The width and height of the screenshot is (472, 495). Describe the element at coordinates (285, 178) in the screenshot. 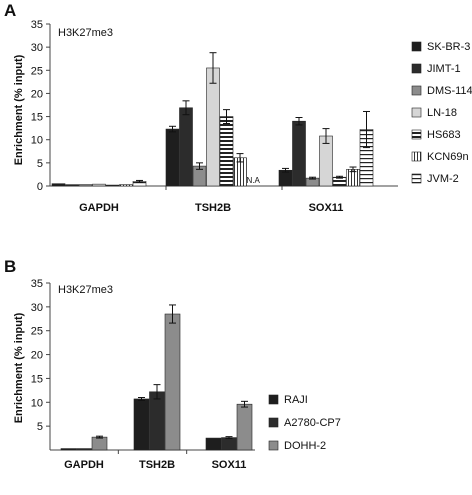

I see `bar-sk-br-3-sox11` at that location.